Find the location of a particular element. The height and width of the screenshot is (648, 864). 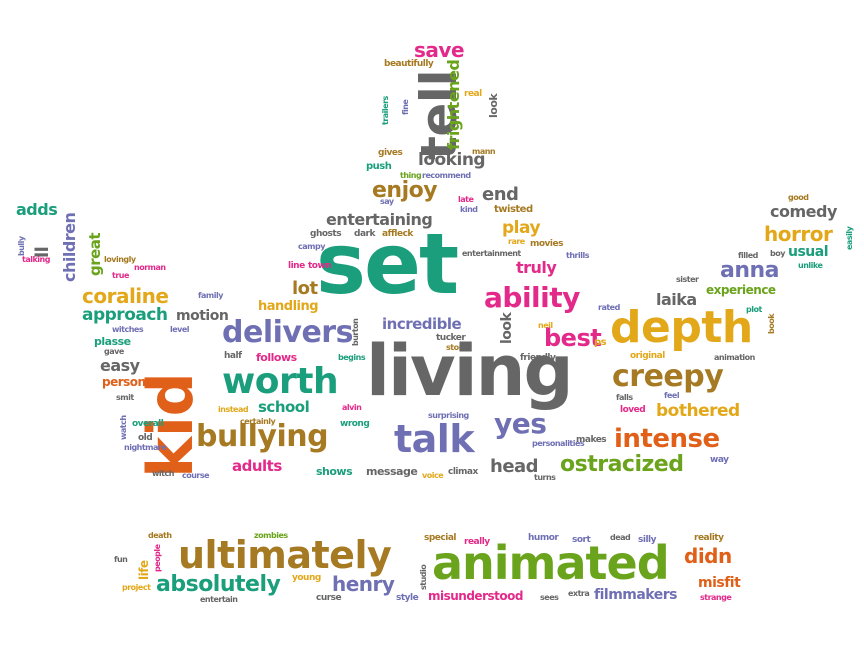

word-climax: climax is located at coordinates (463, 472).